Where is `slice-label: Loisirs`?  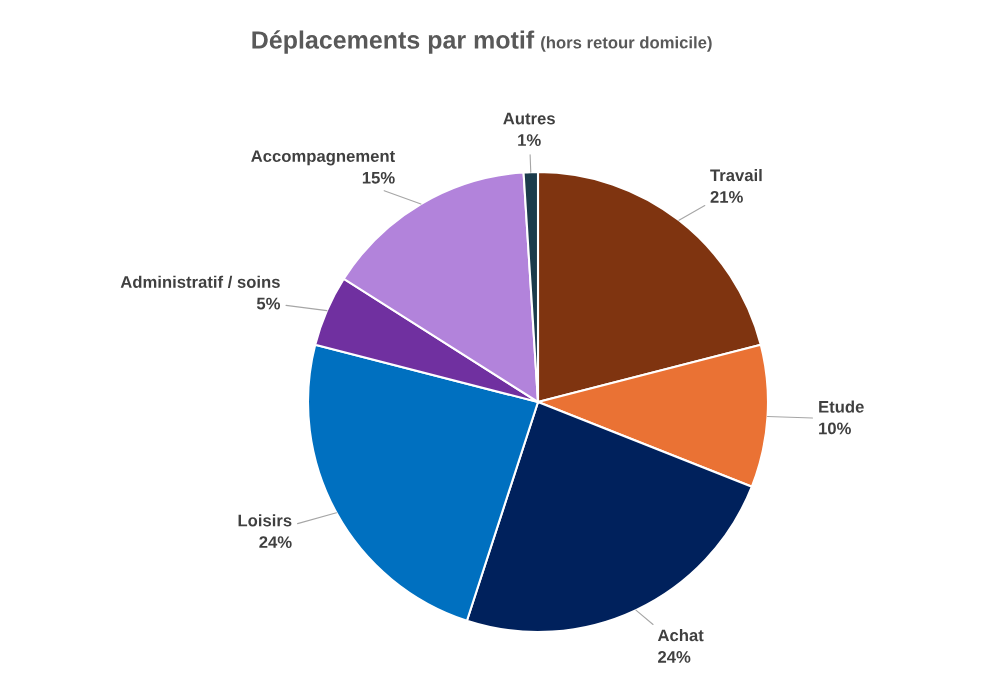
slice-label: Loisirs is located at coordinates (265, 520).